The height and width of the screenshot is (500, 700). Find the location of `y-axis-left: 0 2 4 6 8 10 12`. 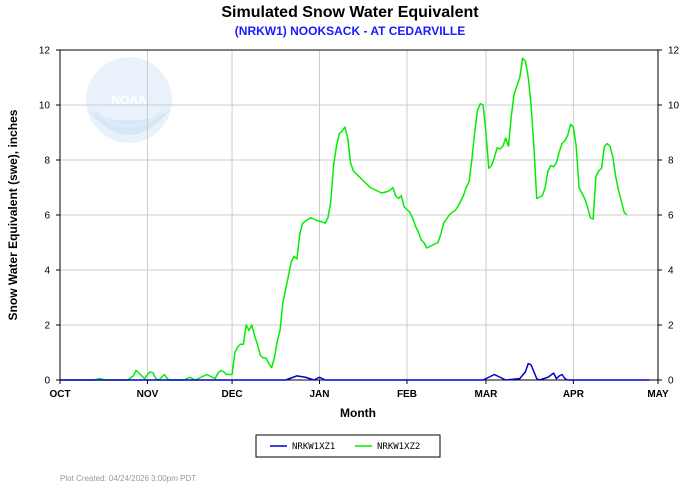

y-axis-left: 0 2 4 6 8 10 12 is located at coordinates (49, 216).